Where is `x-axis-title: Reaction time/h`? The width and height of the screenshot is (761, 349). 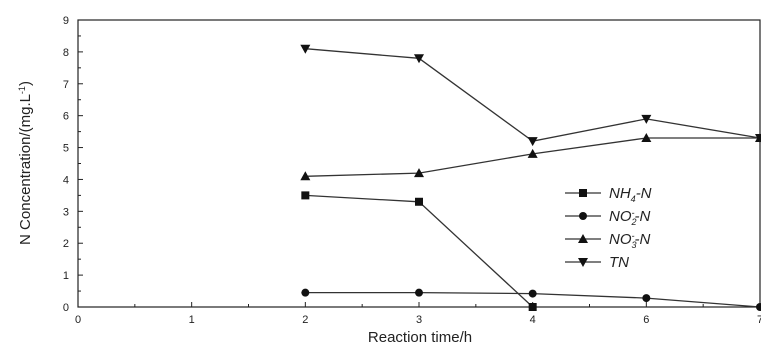
x-axis-title: Reaction time/h is located at coordinates (420, 337).